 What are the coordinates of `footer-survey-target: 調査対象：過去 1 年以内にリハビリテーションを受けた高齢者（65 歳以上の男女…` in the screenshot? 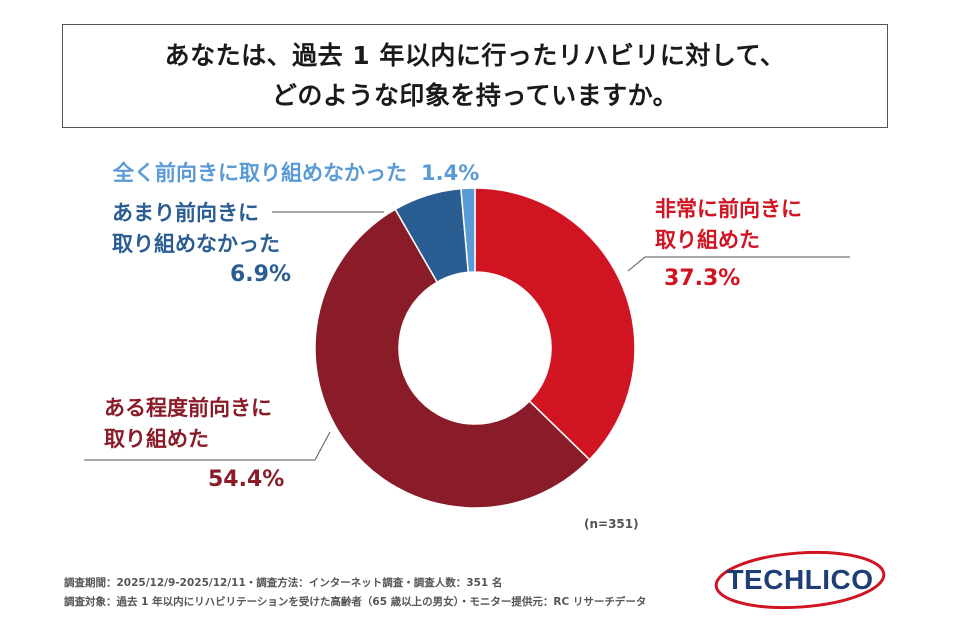 It's located at (355, 602).